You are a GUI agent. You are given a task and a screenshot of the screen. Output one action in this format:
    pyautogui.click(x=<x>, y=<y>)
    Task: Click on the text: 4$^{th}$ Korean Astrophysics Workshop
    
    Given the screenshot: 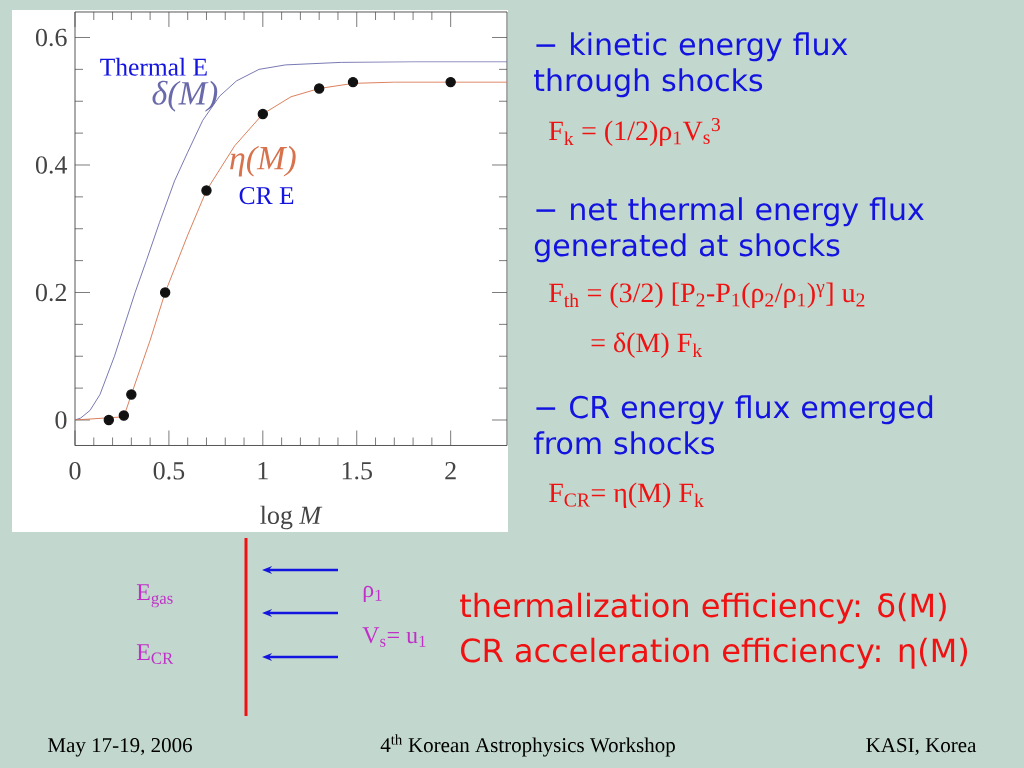 What is the action you would take?
    pyautogui.click(x=527, y=745)
    